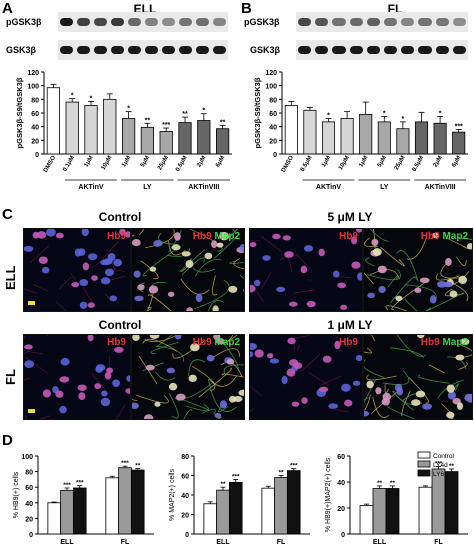 The image size is (474, 554). What do you see at coordinates (188, 377) in the screenshot?
I see `micrograph-fl-control-merge: Hb9 Map2` at bounding box center [188, 377].